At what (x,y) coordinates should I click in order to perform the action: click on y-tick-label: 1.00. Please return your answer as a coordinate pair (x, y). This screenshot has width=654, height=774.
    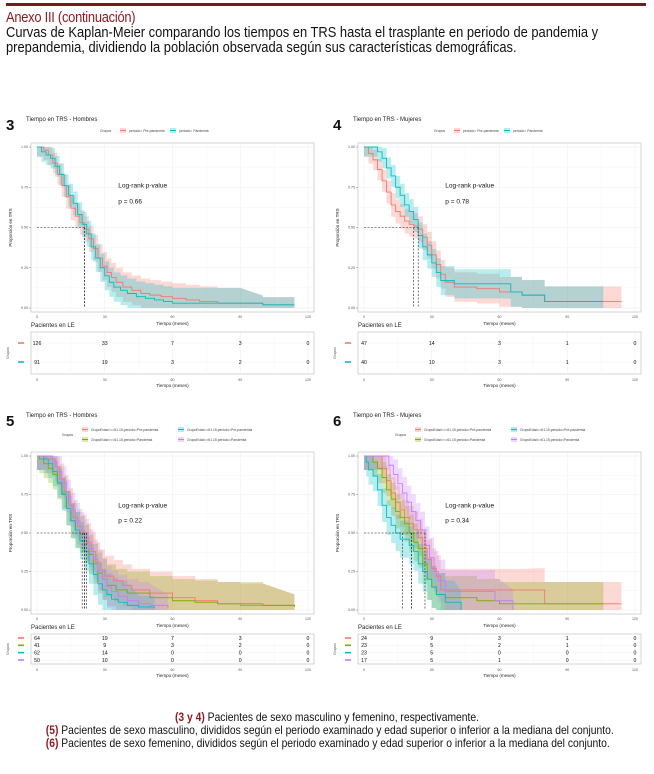
    Looking at the image, I should click on (24, 456).